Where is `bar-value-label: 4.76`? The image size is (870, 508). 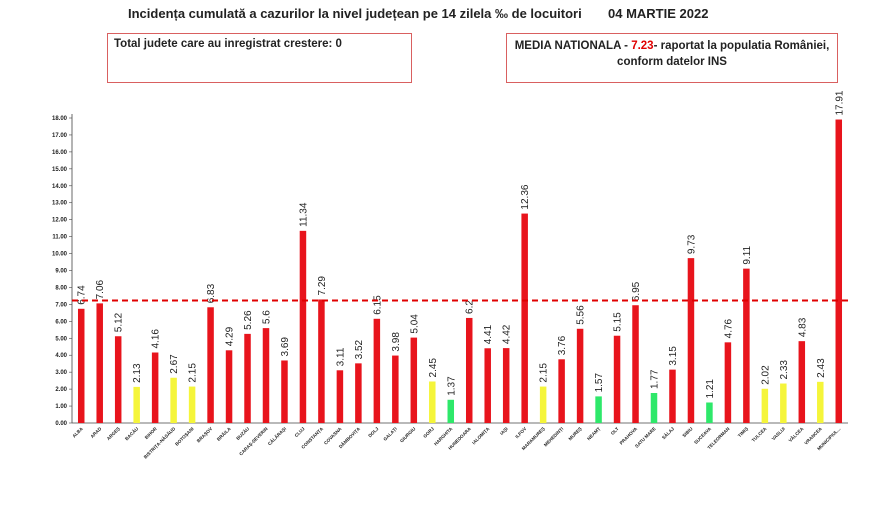
bar-value-label: 4.76 is located at coordinates (728, 328).